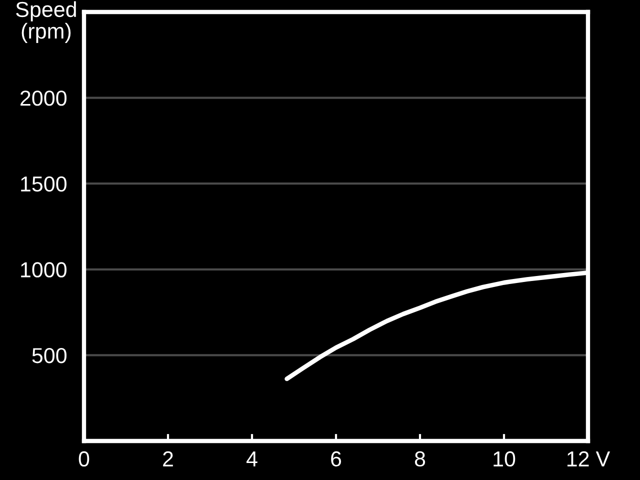 The image size is (640, 480). Describe the element at coordinates (46, 22) in the screenshot. I see `y-axis-title: Speed (rpm)` at that location.